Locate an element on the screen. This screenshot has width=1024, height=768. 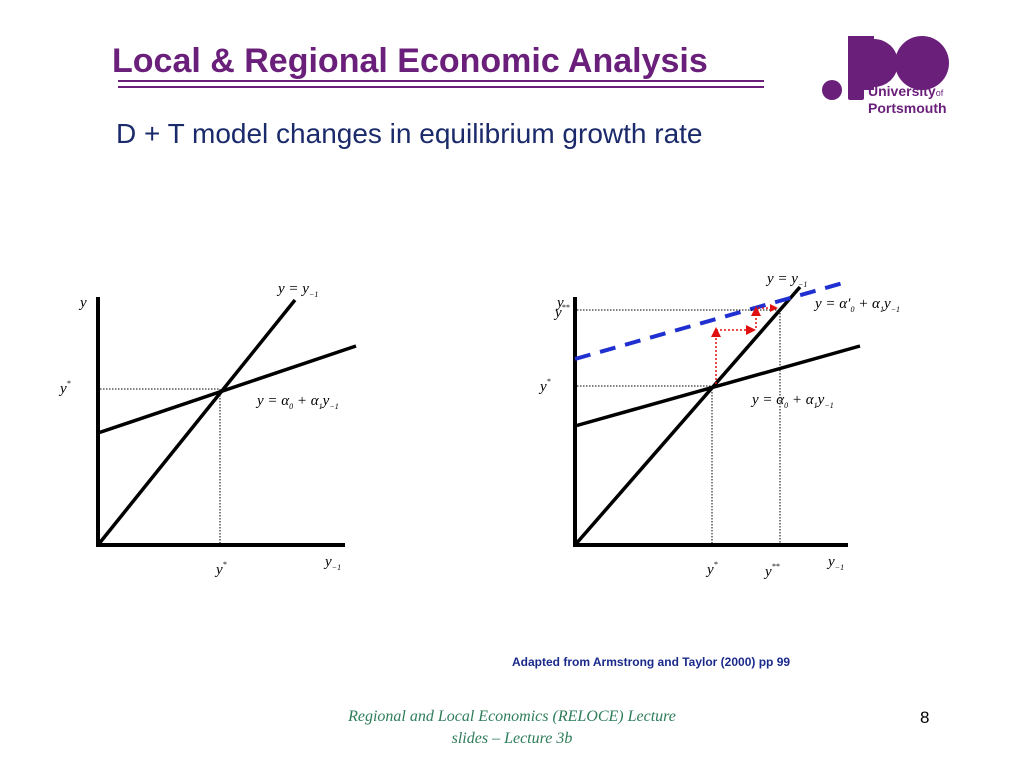
title-underline-top is located at coordinates (441, 81).